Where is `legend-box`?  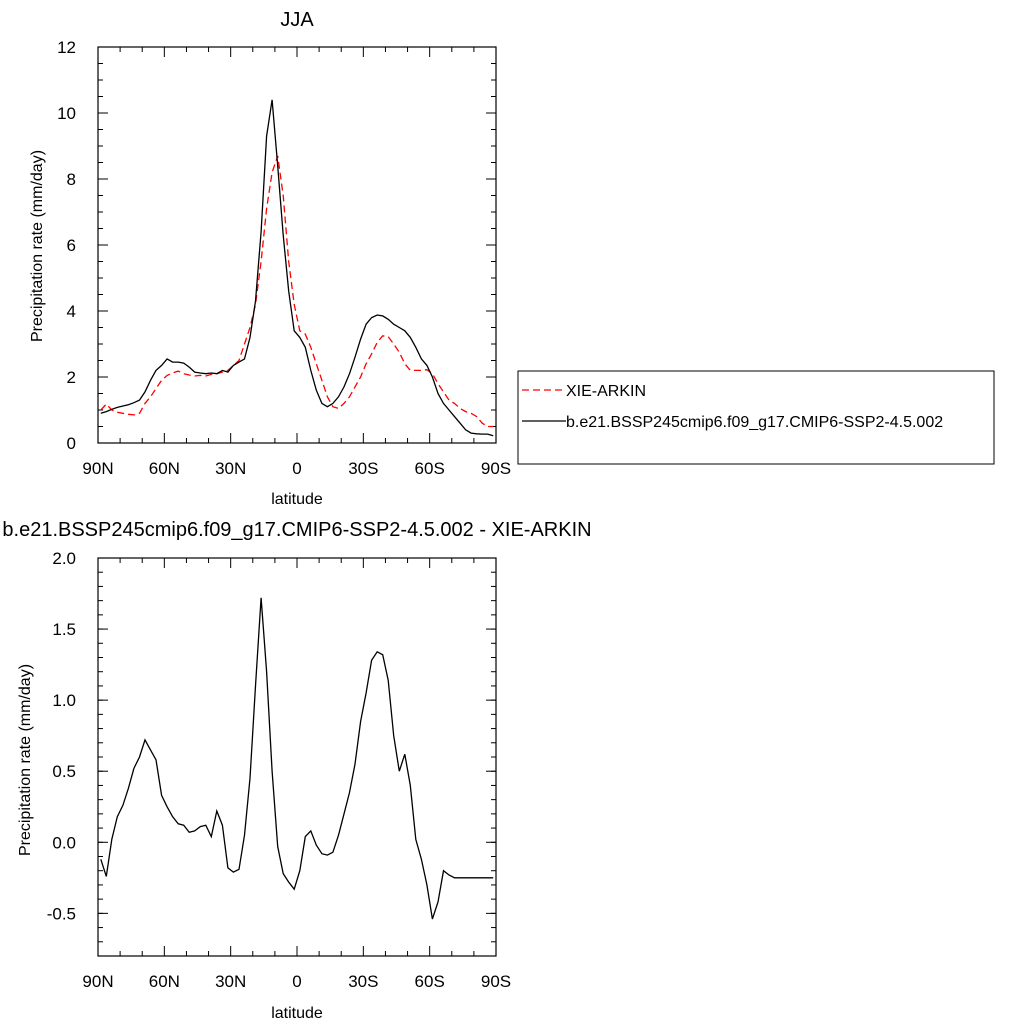 legend-box is located at coordinates (756, 417).